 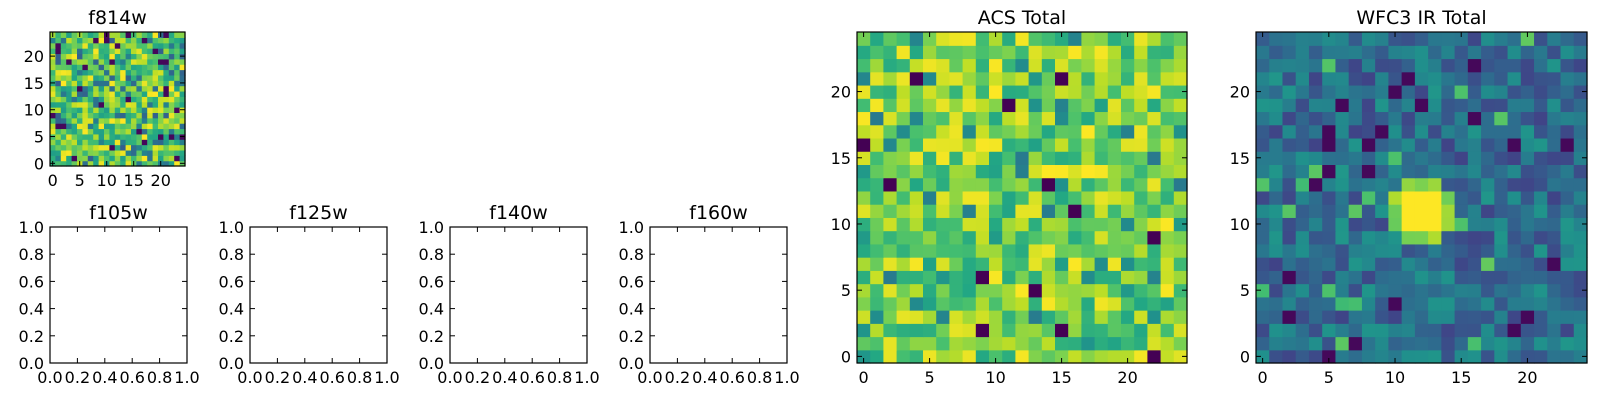 I want to click on x-tick-label: 1.0, so click(x=386, y=377).